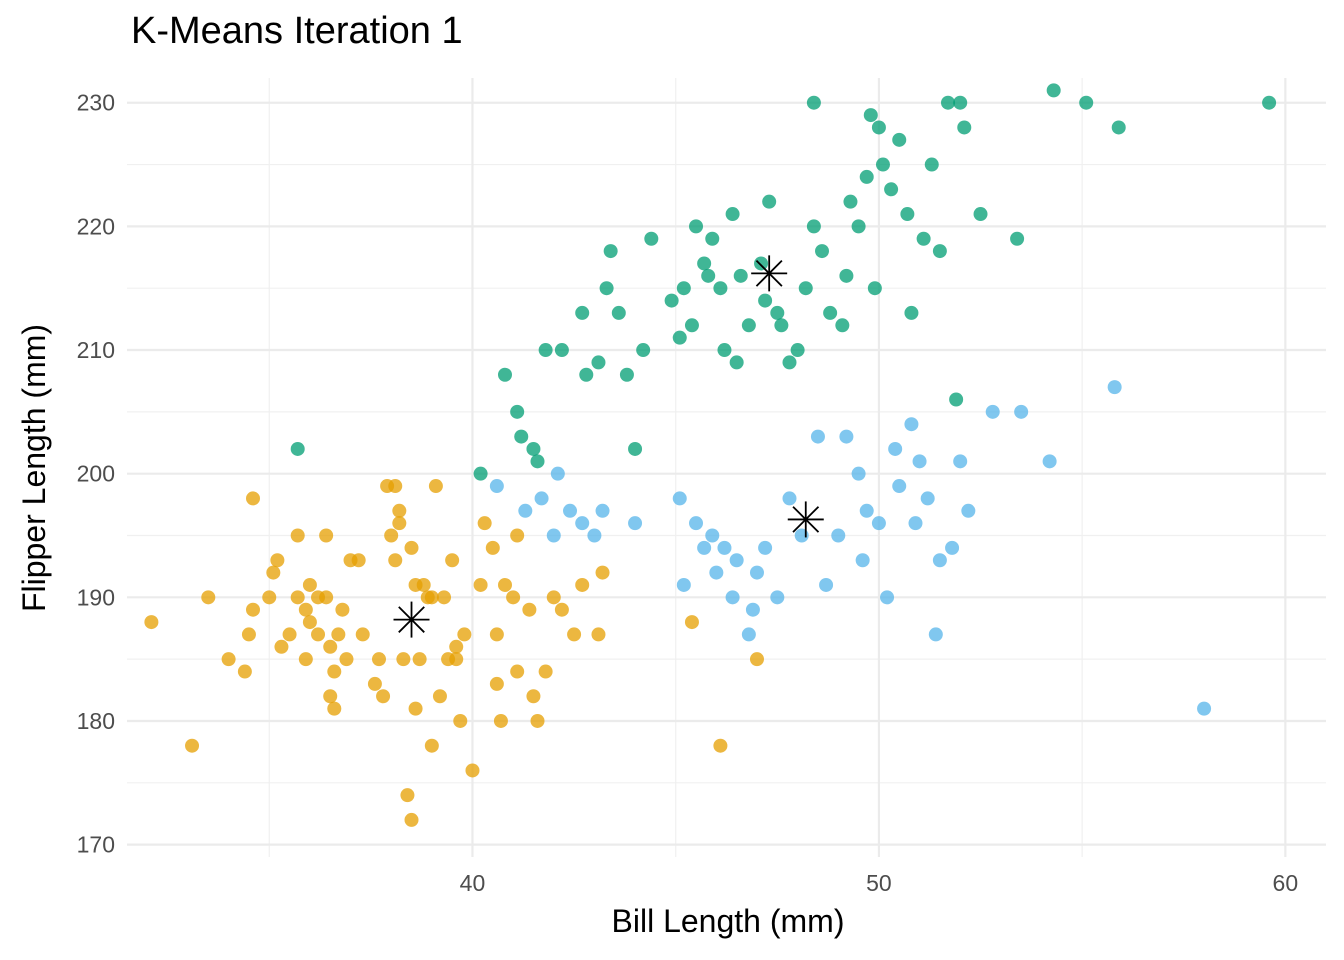 Image resolution: width=1344 pixels, height=960 pixels. What do you see at coordinates (96, 845) in the screenshot?
I see `y-tick-label: 170` at bounding box center [96, 845].